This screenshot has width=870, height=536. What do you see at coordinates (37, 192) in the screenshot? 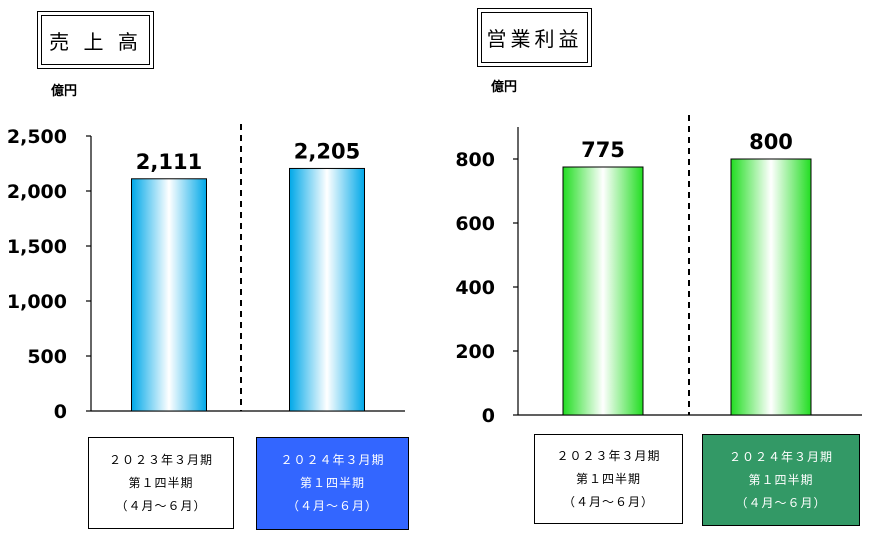
I see `sales-y-tick-label: 2,000` at bounding box center [37, 192].